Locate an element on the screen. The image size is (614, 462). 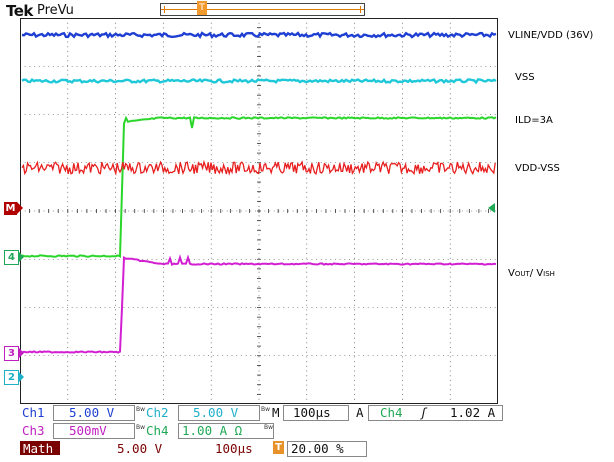
ch1-name: Ch1 is located at coordinates (33, 412).